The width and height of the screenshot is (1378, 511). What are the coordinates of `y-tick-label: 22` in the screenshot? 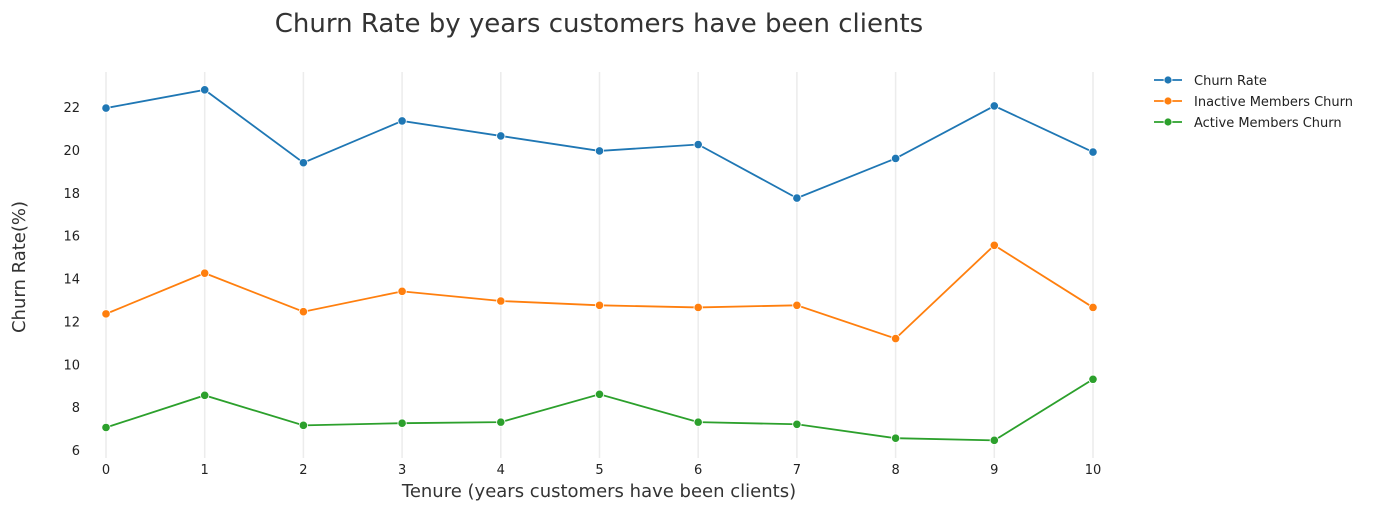 It's located at (71, 108).